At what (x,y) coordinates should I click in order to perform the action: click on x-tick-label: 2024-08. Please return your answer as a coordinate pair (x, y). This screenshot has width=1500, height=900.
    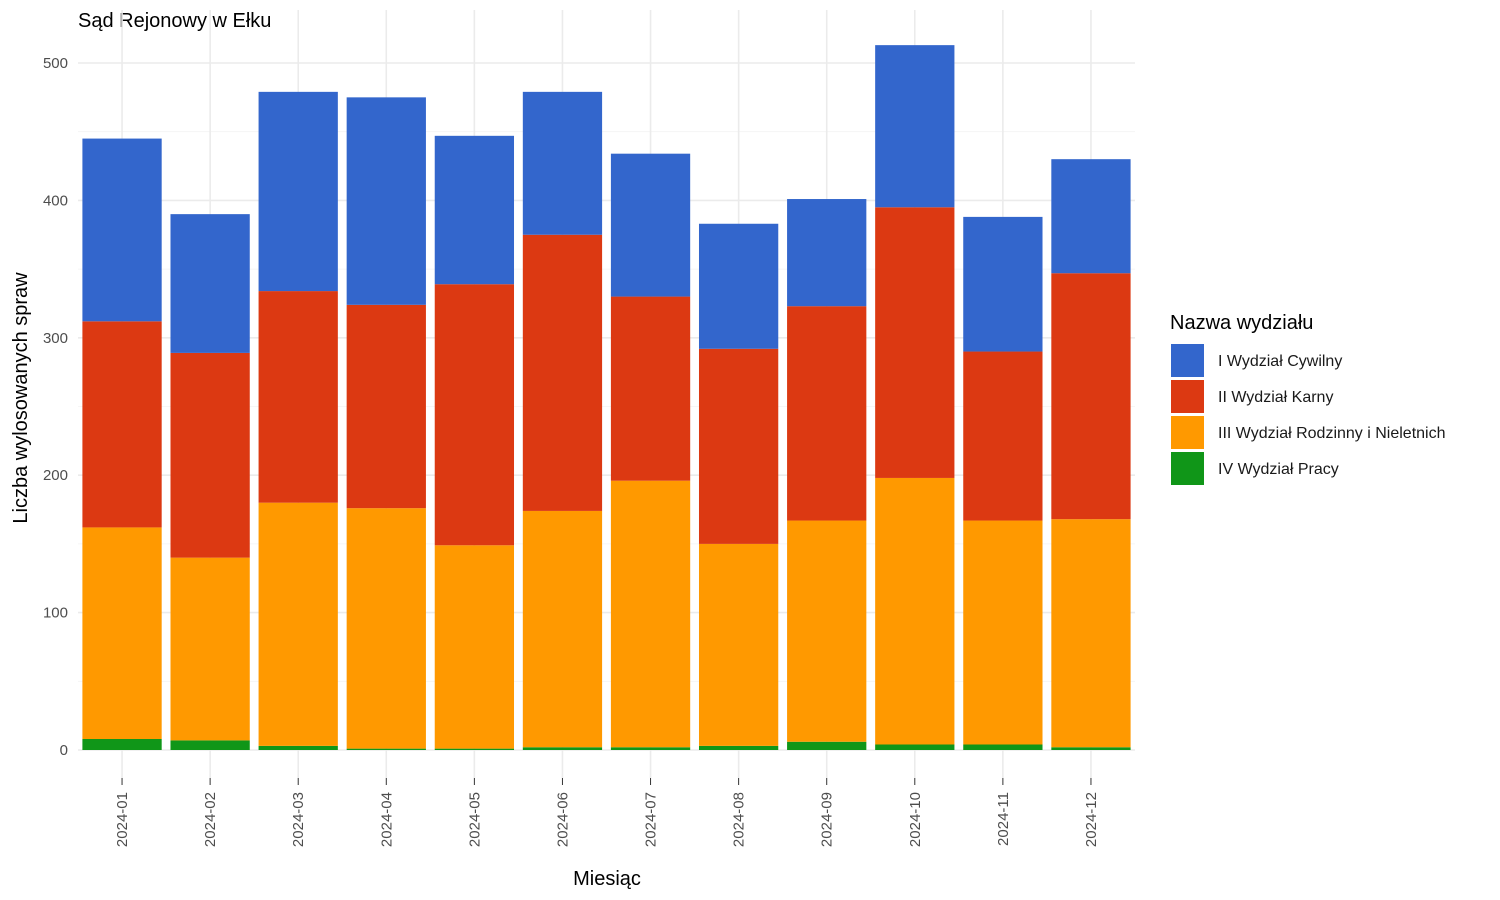
    Looking at the image, I should click on (739, 819).